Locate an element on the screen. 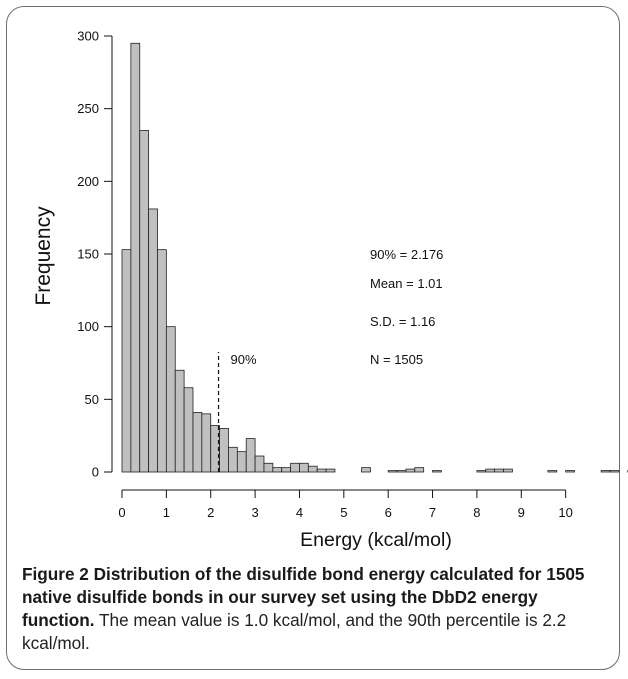 The image size is (628, 679). y-axis: 0 50 100 150 200 250 300 is located at coordinates (95, 254).